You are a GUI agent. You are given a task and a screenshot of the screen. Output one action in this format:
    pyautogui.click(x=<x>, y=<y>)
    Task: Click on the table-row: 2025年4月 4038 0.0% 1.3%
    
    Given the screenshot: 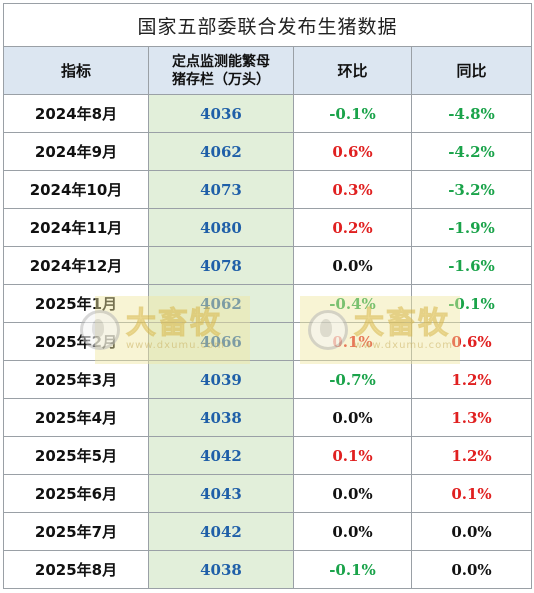 What is the action you would take?
    pyautogui.click(x=267, y=417)
    